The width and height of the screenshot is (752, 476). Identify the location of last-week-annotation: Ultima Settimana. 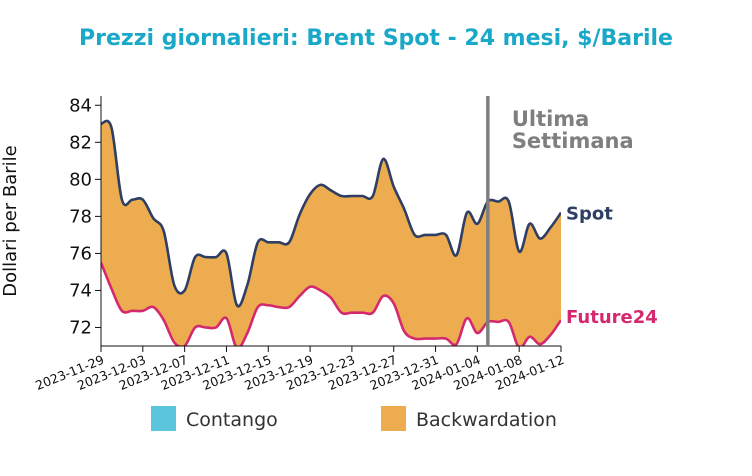
(573, 130).